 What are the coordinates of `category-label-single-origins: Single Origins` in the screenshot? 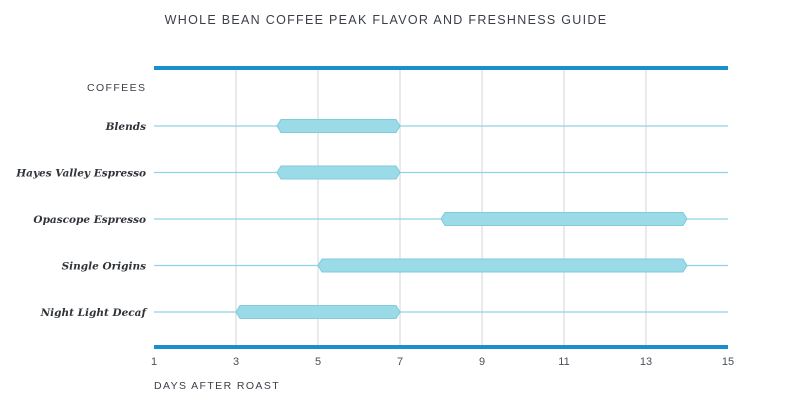 It's located at (104, 267).